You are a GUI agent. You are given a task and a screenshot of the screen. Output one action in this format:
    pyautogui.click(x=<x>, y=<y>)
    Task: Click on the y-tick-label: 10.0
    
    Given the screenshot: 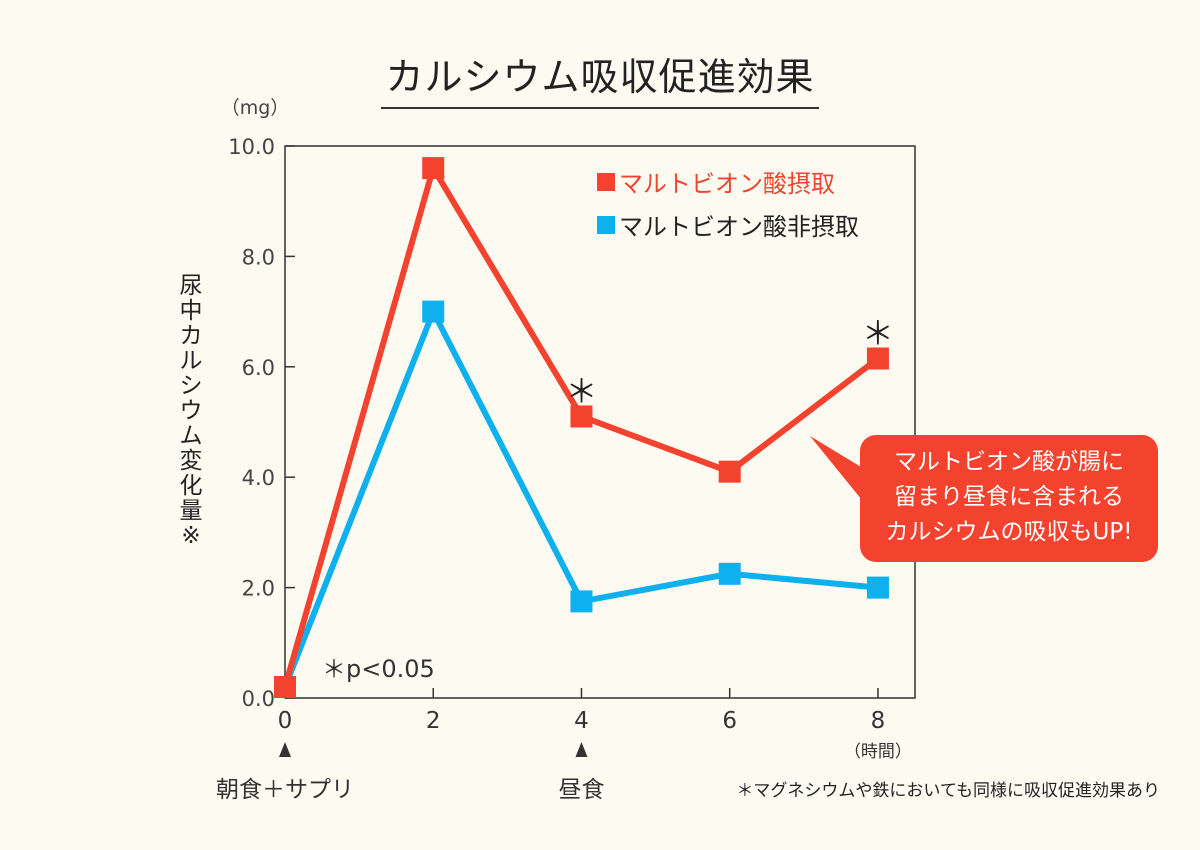 What is the action you would take?
    pyautogui.click(x=251, y=147)
    